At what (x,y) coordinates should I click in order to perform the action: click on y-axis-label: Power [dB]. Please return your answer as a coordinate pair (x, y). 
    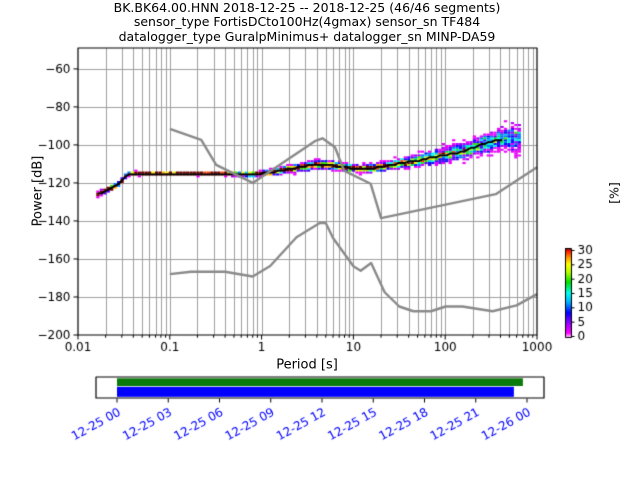
    Looking at the image, I should click on (38, 191).